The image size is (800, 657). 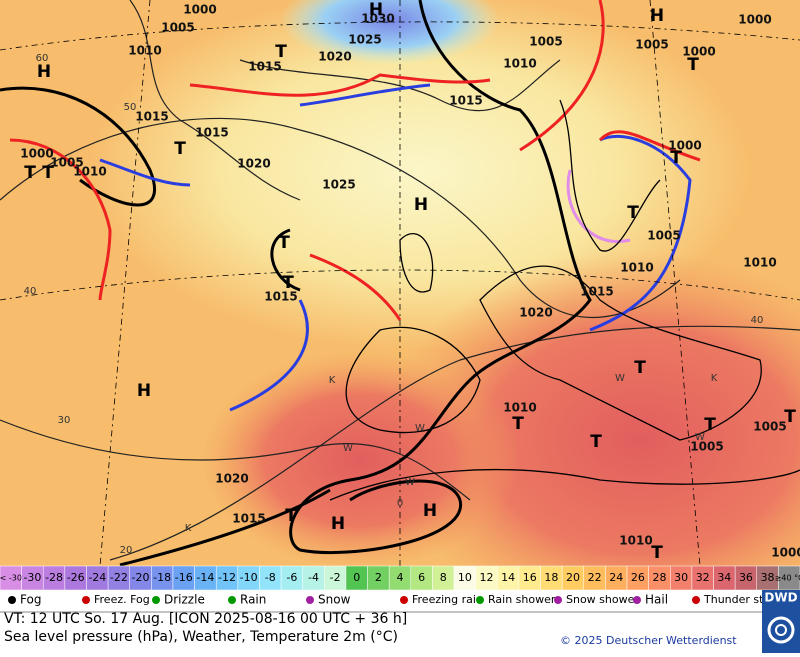 I want to click on legend-label: Snow, so click(x=334, y=600).